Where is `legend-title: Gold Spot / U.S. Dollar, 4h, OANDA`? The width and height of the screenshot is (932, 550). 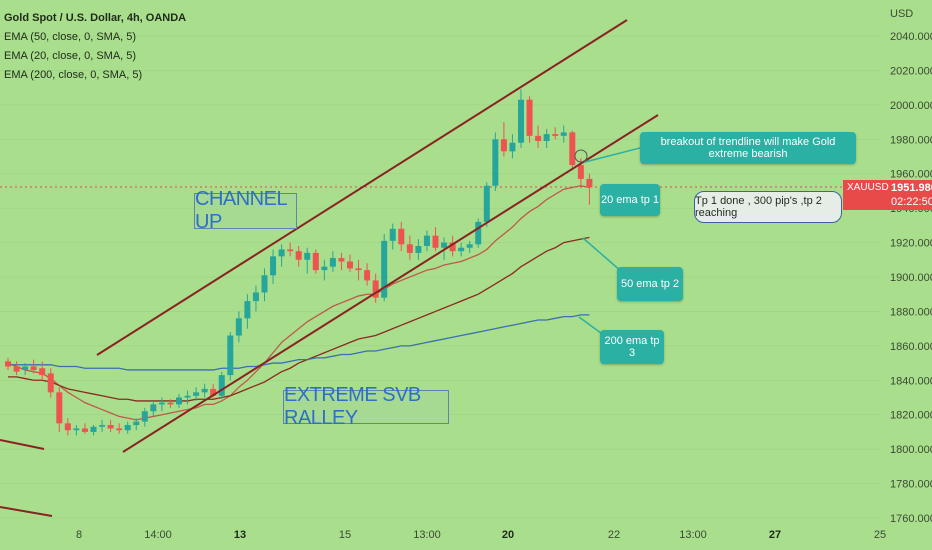 legend-title: Gold Spot / U.S. Dollar, 4h, OANDA is located at coordinates (95, 18).